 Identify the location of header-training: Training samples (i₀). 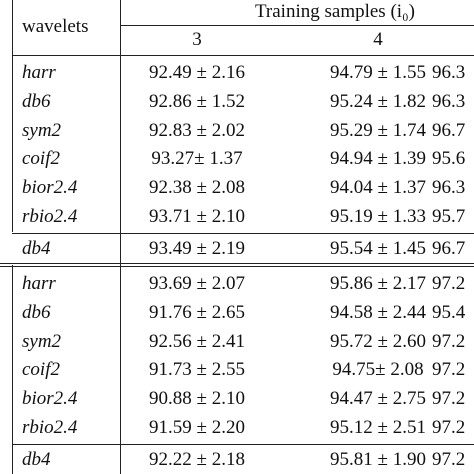
(335, 11).